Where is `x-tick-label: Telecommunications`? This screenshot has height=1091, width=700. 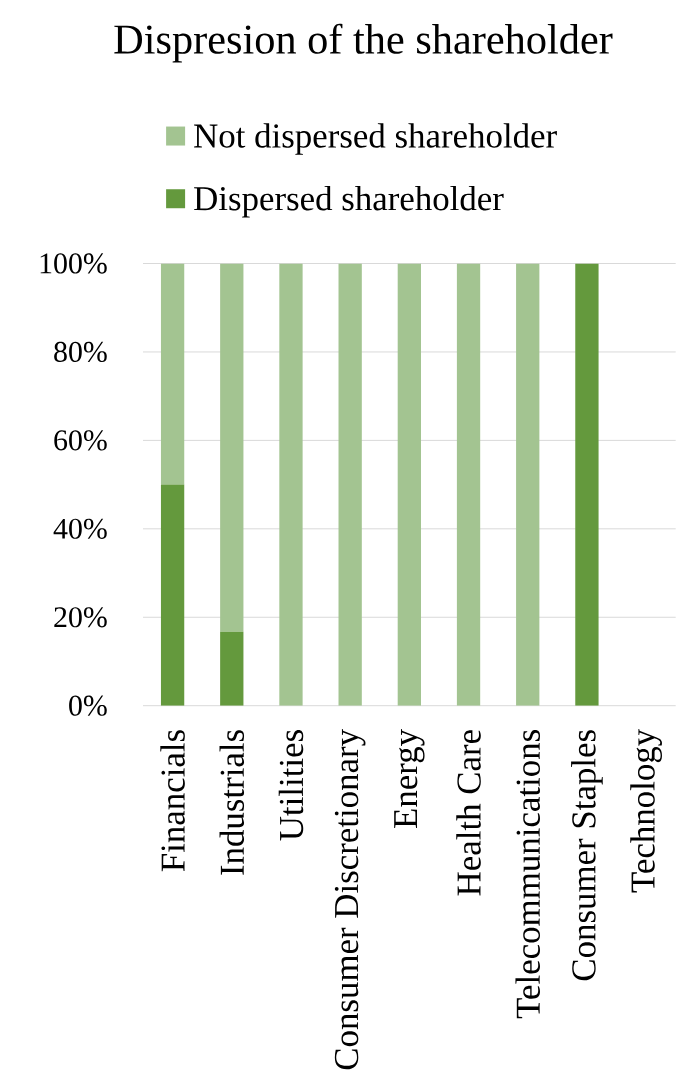
x-tick-label: Telecommunications is located at coordinates (527, 874).